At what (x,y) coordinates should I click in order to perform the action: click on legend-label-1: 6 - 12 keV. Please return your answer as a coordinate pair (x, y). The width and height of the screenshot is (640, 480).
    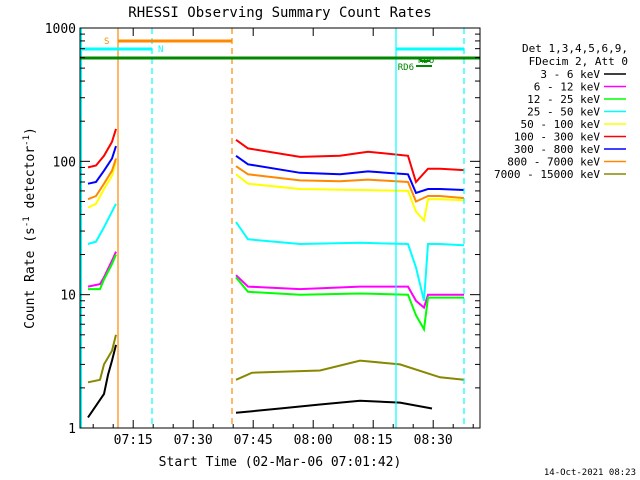
    Looking at the image, I should click on (567, 87).